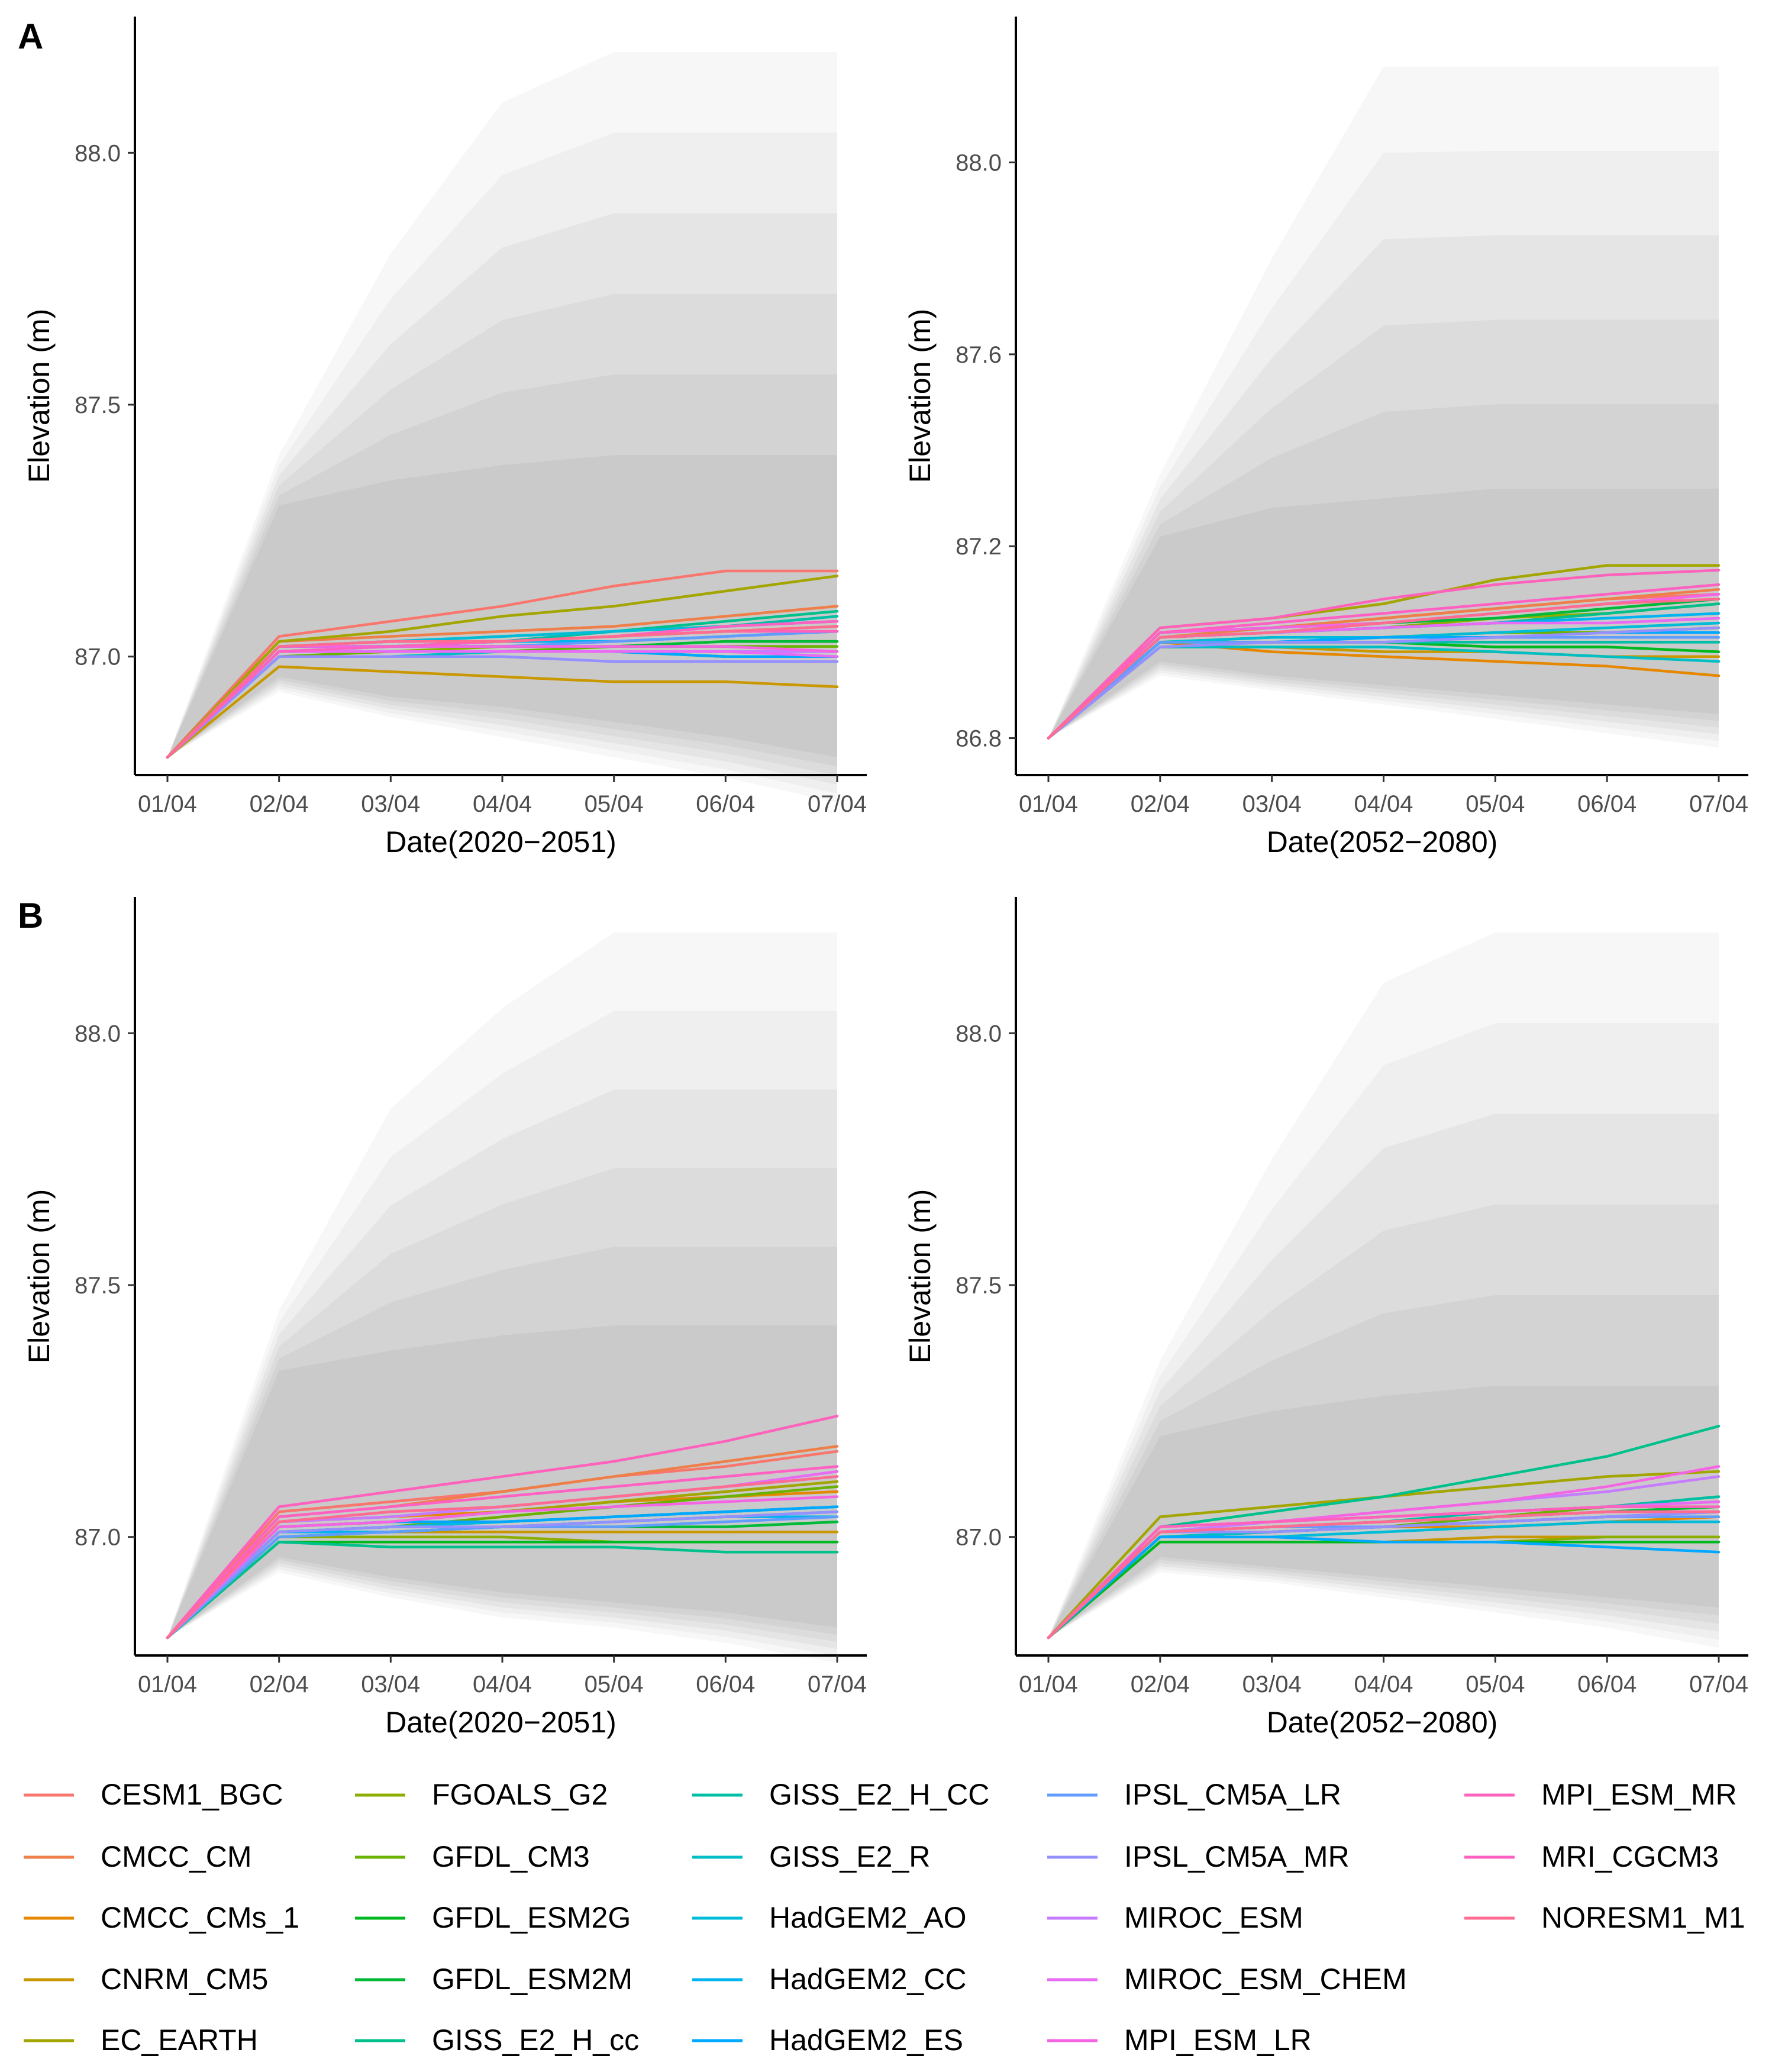  I want to click on series-line-ec-earth, so click(502, 667).